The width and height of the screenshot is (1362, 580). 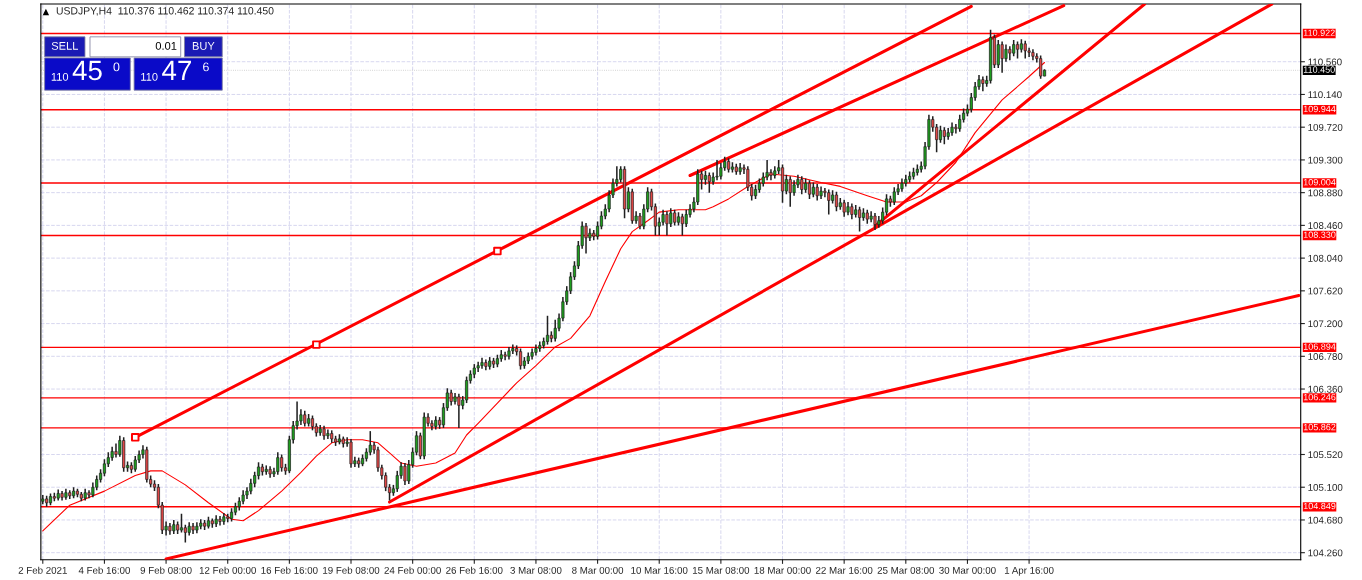 What do you see at coordinates (104, 570) in the screenshot?
I see `x-tick-label: 4 Feb 16:00` at bounding box center [104, 570].